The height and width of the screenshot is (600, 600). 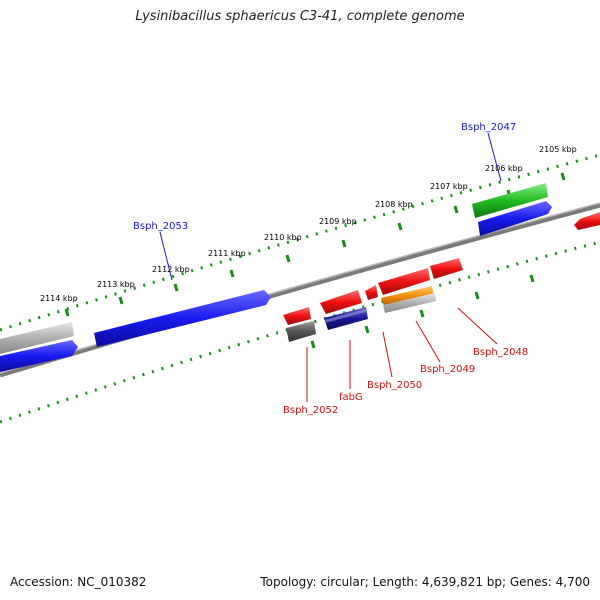 I want to click on gene-red-right-edge, so click(x=587, y=221).